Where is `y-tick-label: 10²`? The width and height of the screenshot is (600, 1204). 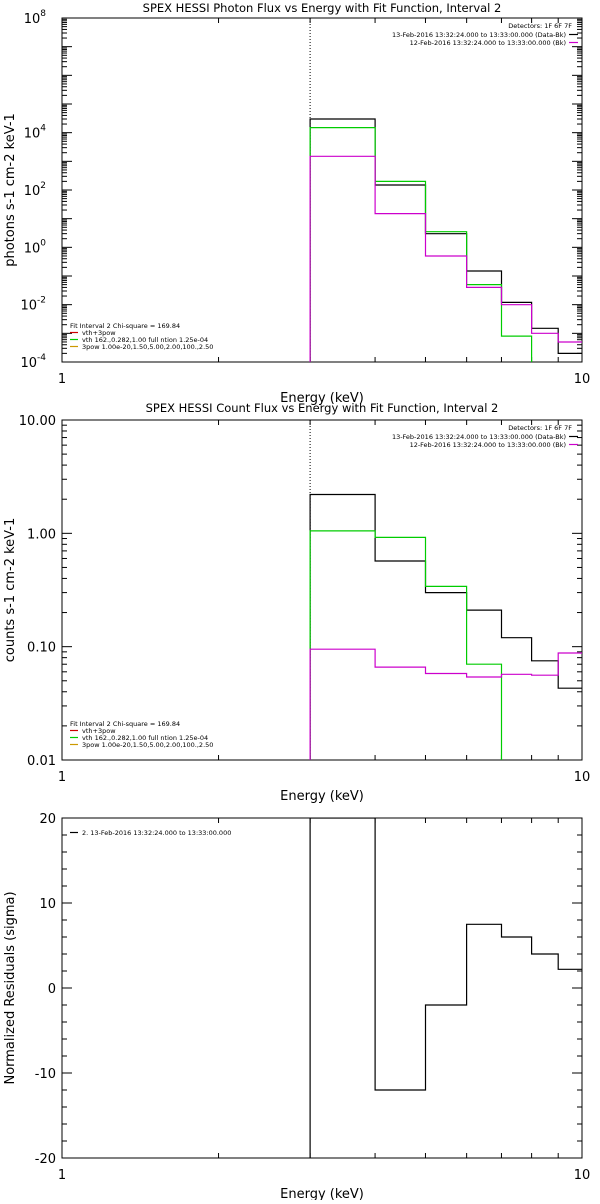
y-tick-label: 10² is located at coordinates (35, 190).